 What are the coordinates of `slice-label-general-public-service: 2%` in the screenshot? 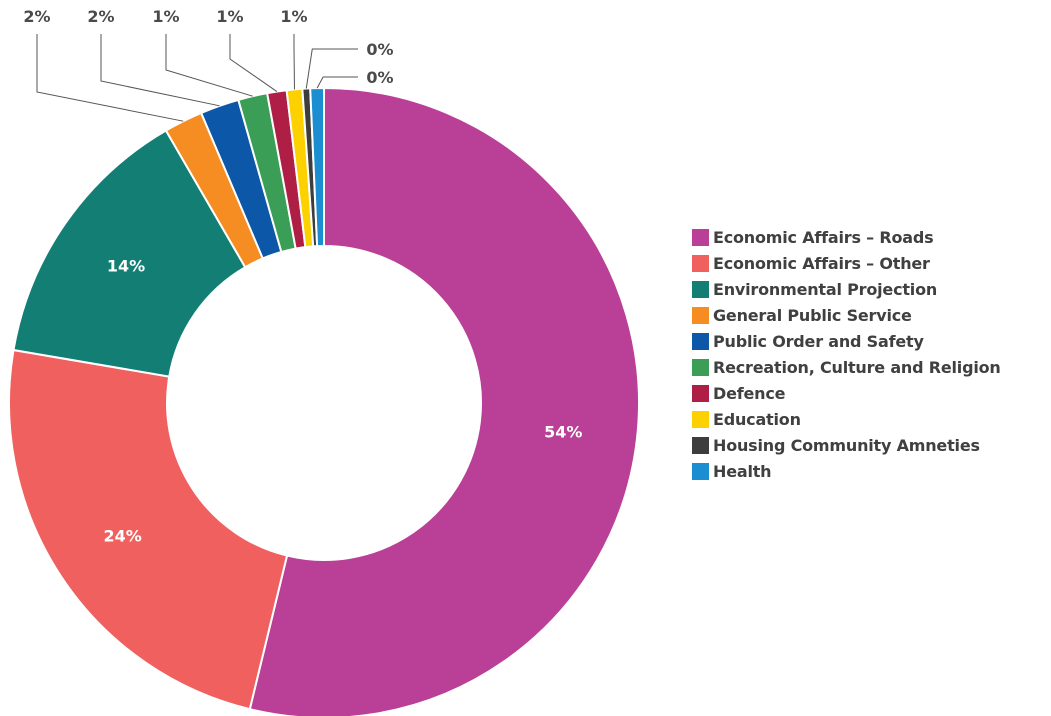 It's located at (36, 16).